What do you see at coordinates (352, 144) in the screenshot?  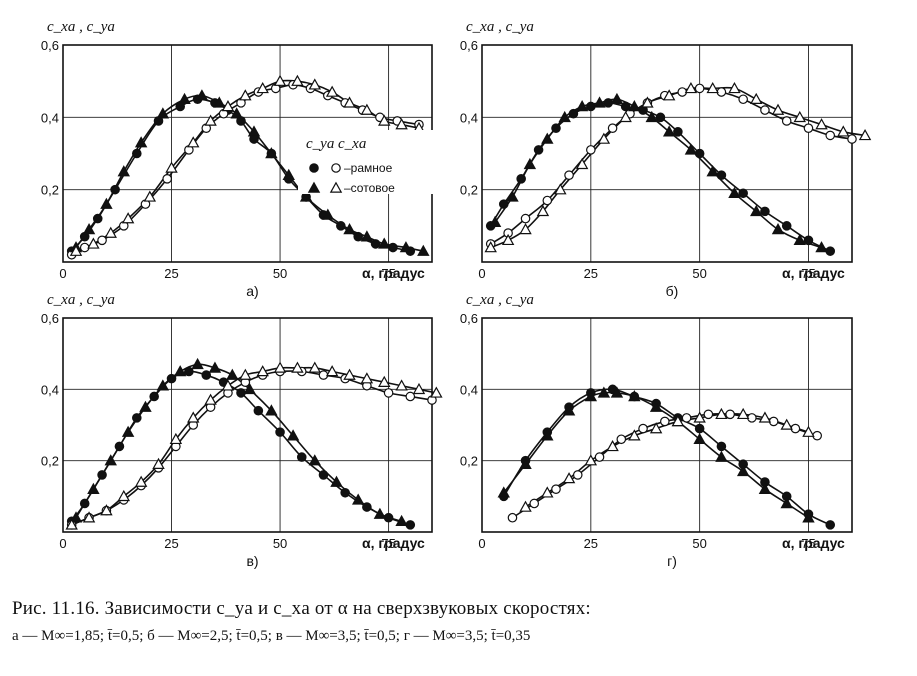 I see `legend-header-cxa: c_xa` at bounding box center [352, 144].